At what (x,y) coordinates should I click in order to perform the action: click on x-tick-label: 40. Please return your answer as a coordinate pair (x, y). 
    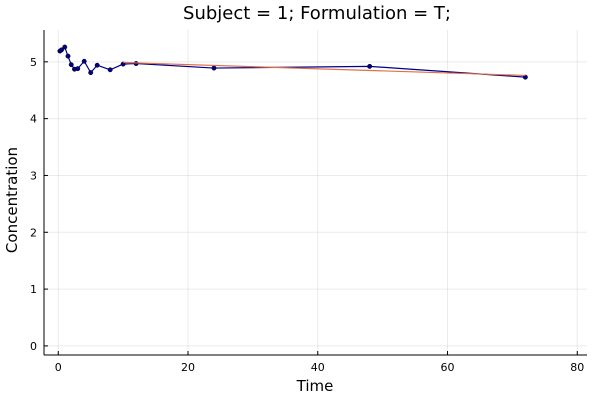
    Looking at the image, I should click on (318, 367).